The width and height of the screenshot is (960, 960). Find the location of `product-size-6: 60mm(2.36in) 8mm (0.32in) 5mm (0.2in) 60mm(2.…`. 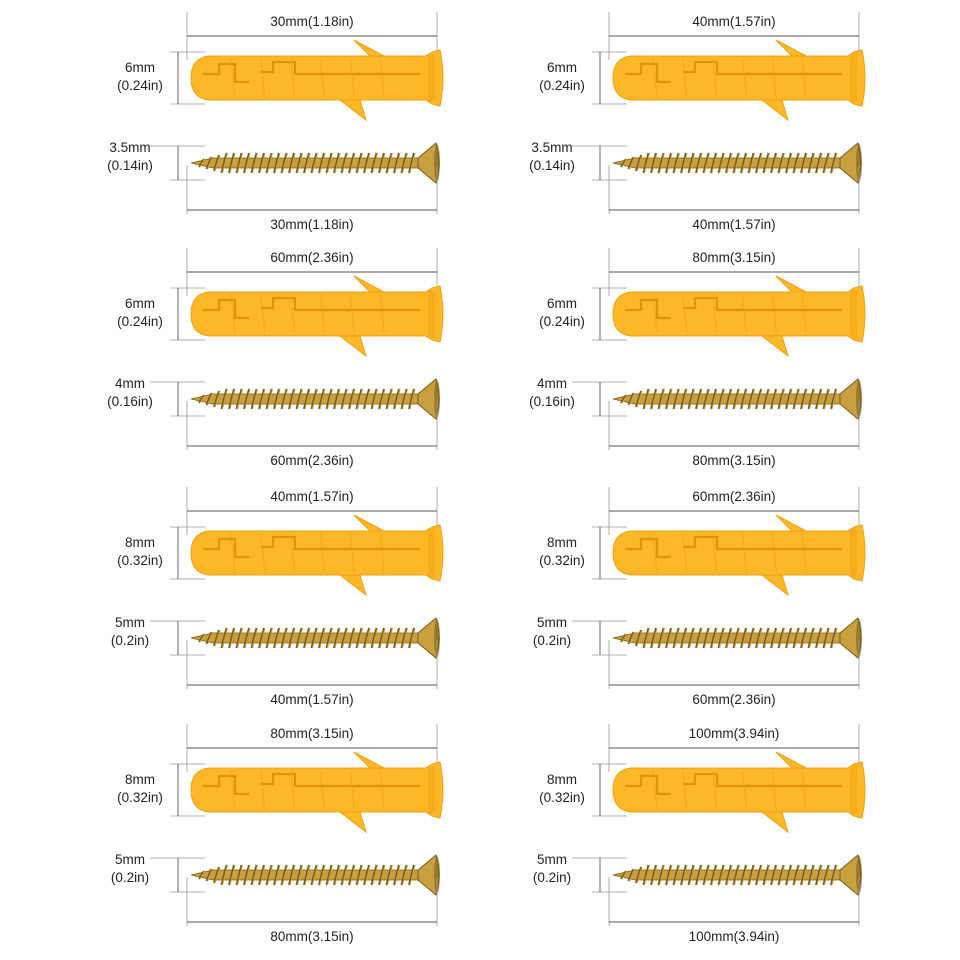

product-size-6: 60mm(2.36in) 8mm (0.32in) 5mm (0.2in) 60mm(2.… is located at coordinates (657, 592).